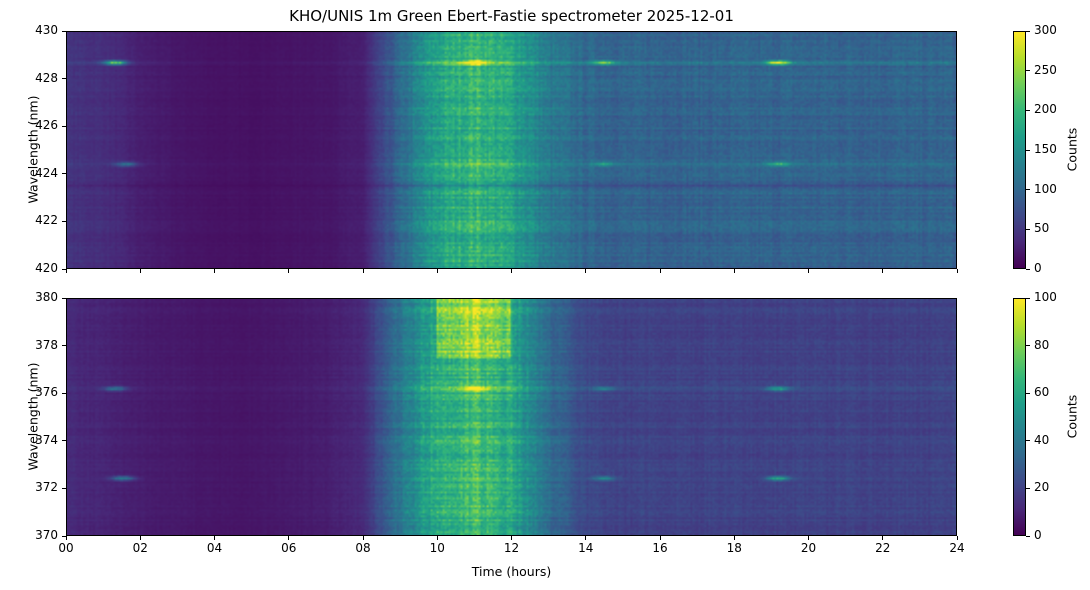  What do you see at coordinates (1042, 344) in the screenshot?
I see `colorbar-tick-label: 80` at bounding box center [1042, 344].